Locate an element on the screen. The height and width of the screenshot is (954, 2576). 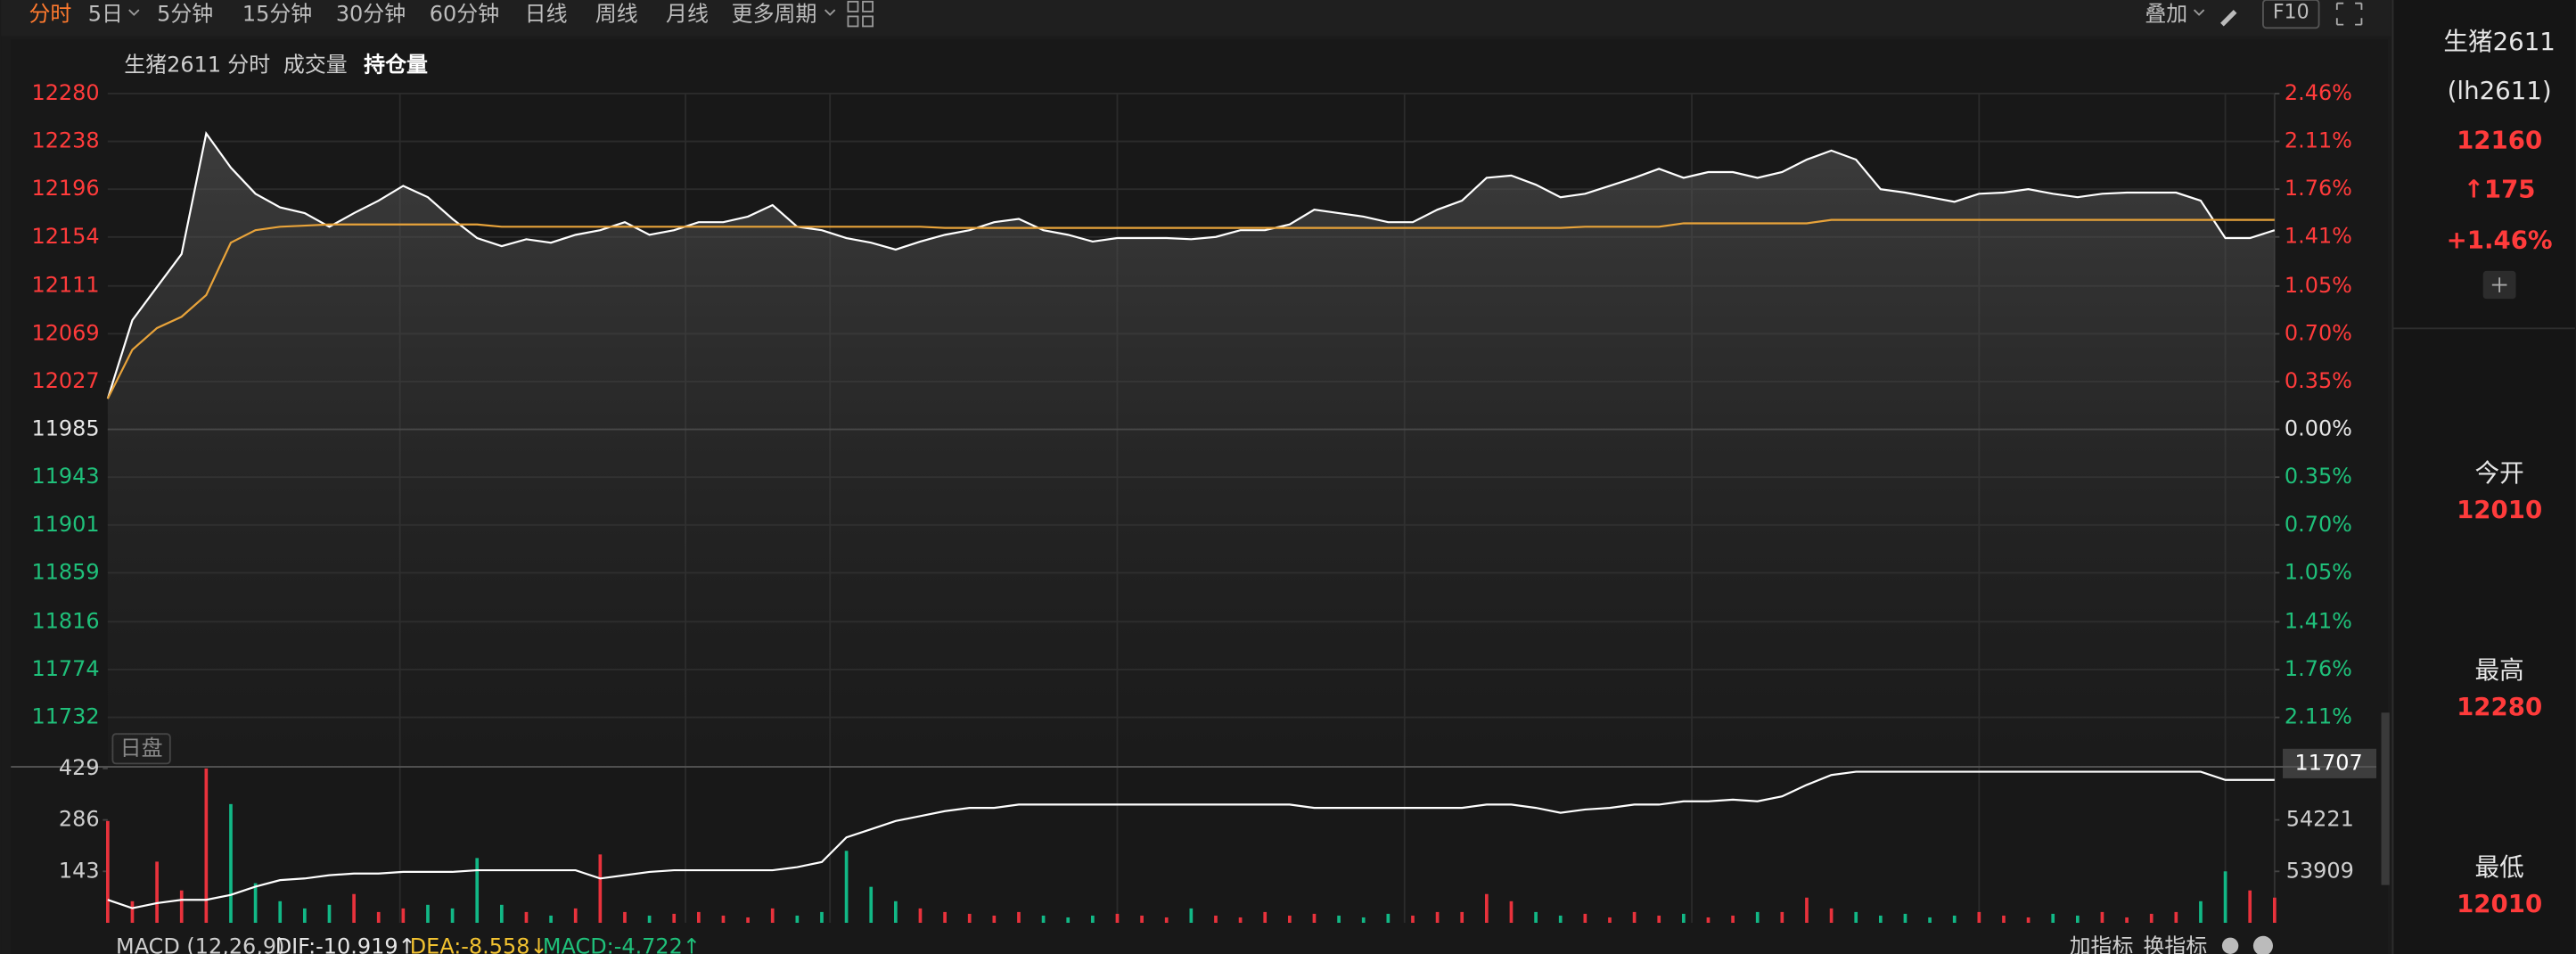
legend-tab: 成交量 is located at coordinates (316, 65).